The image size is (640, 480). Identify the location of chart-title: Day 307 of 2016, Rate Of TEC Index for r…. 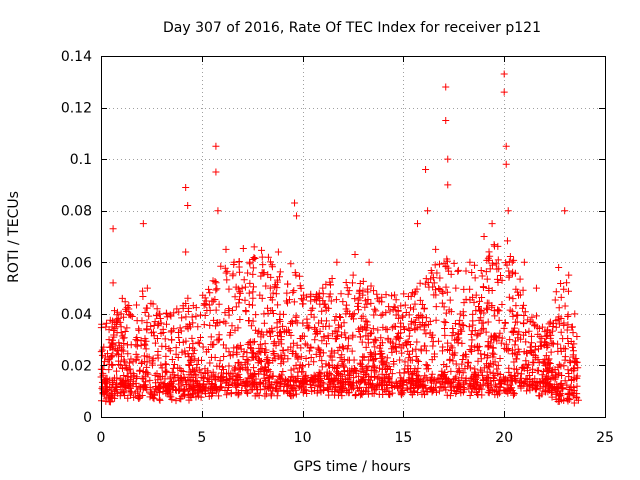
(352, 28).